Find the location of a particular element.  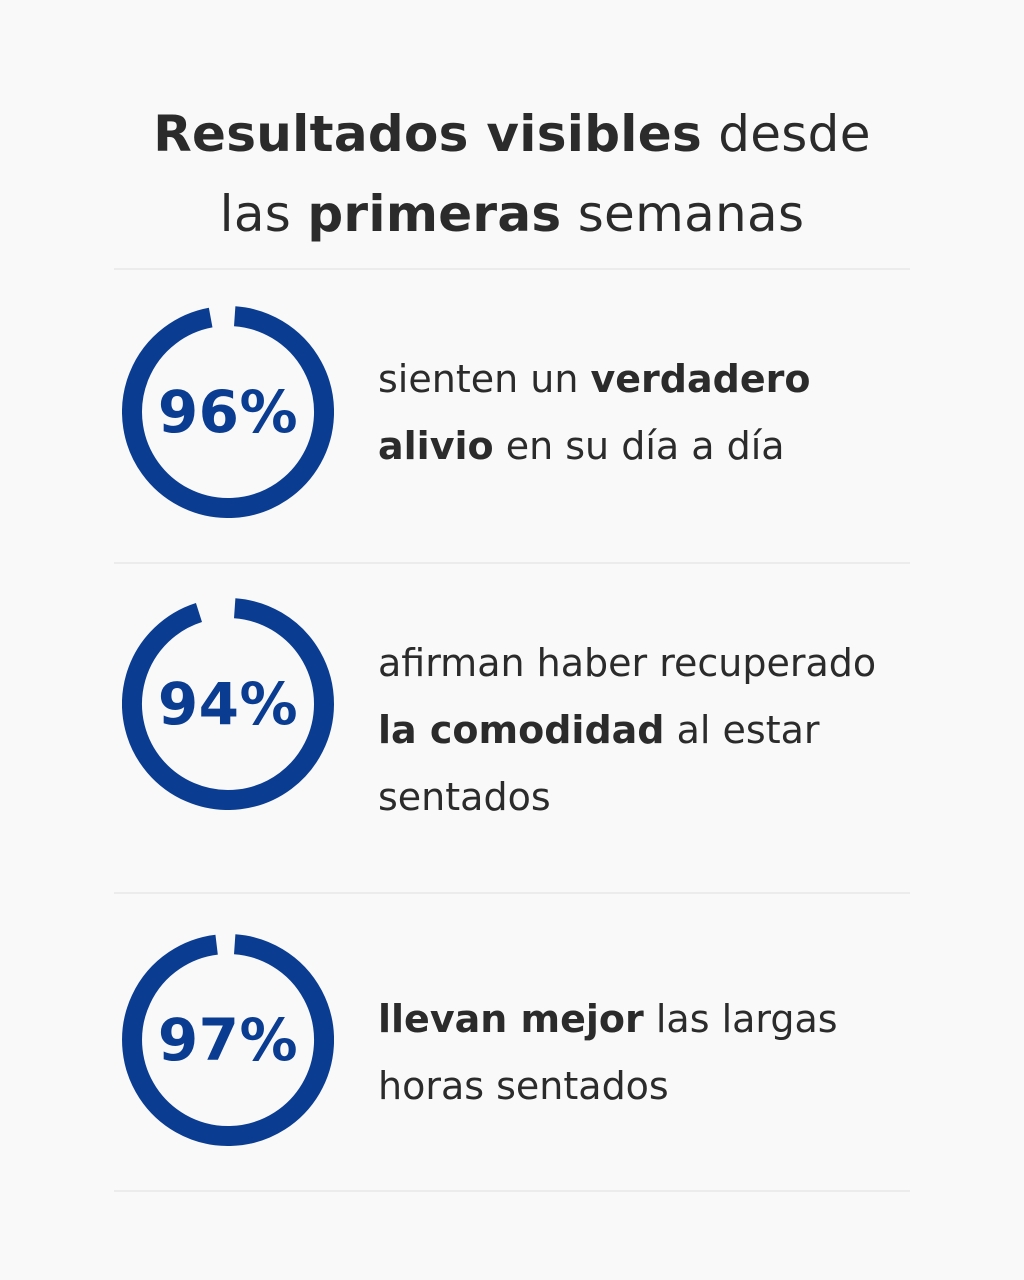

title-rest-2: semanas is located at coordinates (683, 213).